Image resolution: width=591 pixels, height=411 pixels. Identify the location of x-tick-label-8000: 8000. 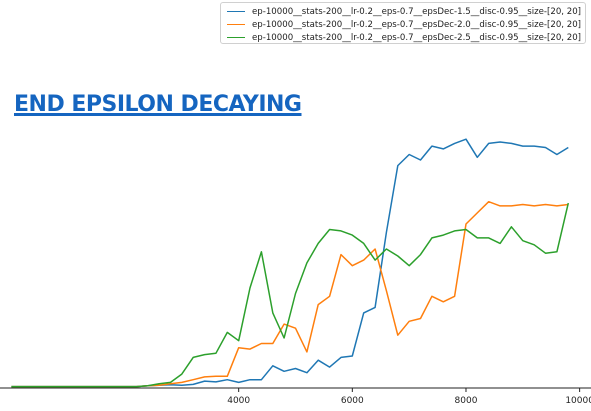
(466, 401).